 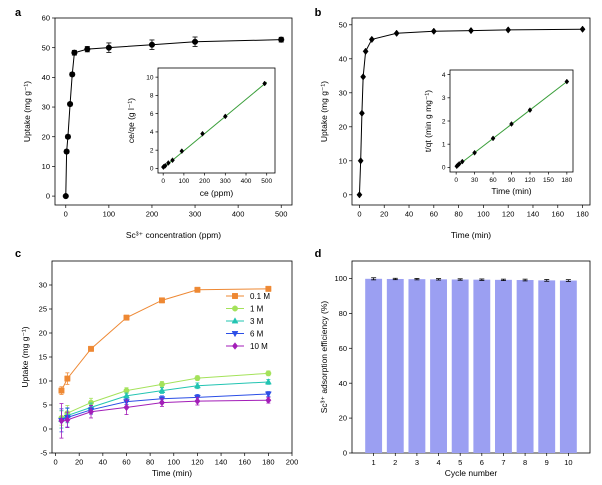 What do you see at coordinates (195, 214) in the screenshot?
I see `panel-a-x-tick-label: 300` at bounding box center [195, 214].